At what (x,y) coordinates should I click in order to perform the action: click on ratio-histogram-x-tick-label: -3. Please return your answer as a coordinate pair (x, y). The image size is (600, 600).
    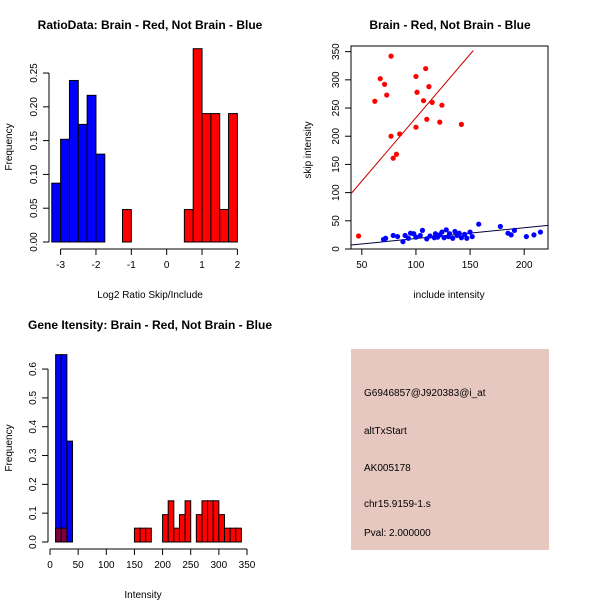
    Looking at the image, I should click on (60, 265).